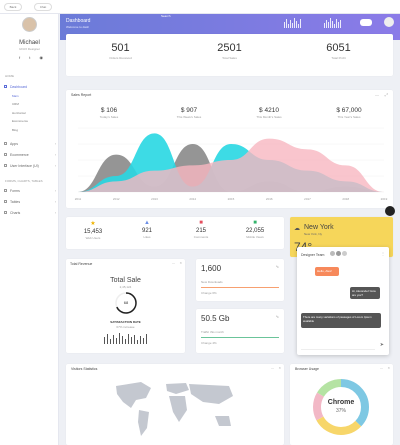  What do you see at coordinates (30, 213) in the screenshot?
I see `sidebar-item-charts: Charts ›` at bounding box center [30, 213].